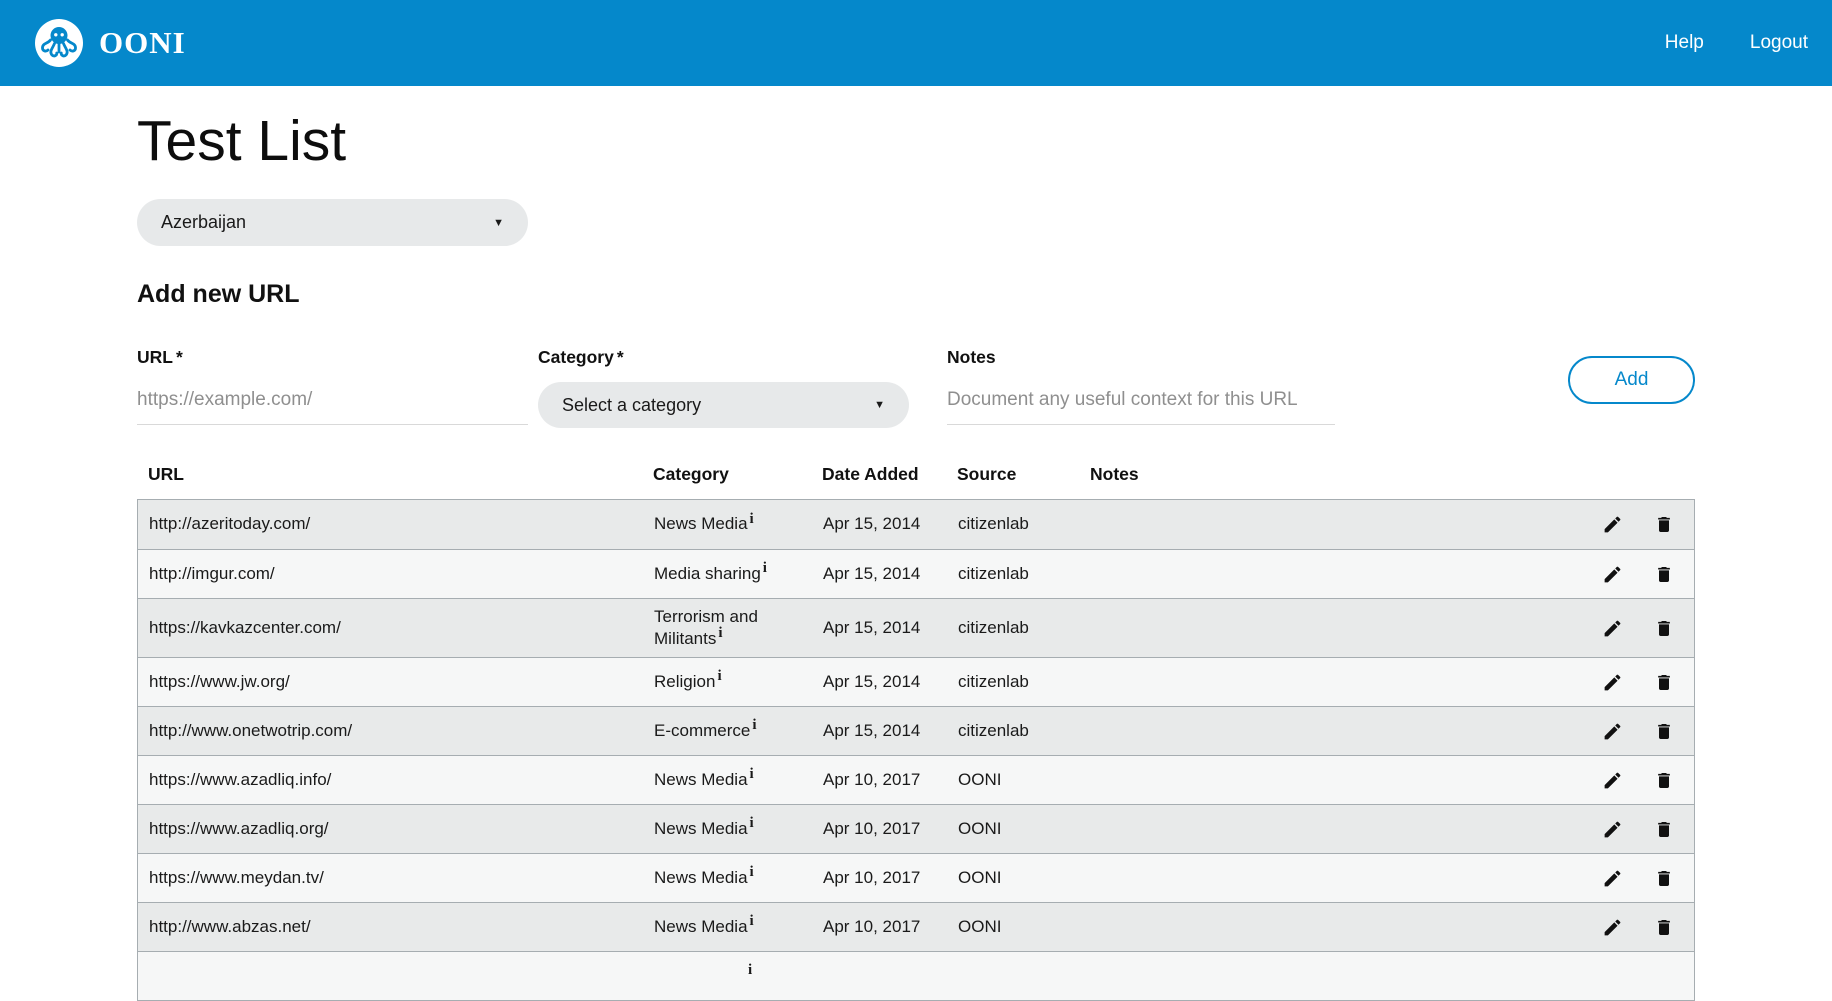  What do you see at coordinates (332, 403) in the screenshot?
I see `url-input` at bounding box center [332, 403].